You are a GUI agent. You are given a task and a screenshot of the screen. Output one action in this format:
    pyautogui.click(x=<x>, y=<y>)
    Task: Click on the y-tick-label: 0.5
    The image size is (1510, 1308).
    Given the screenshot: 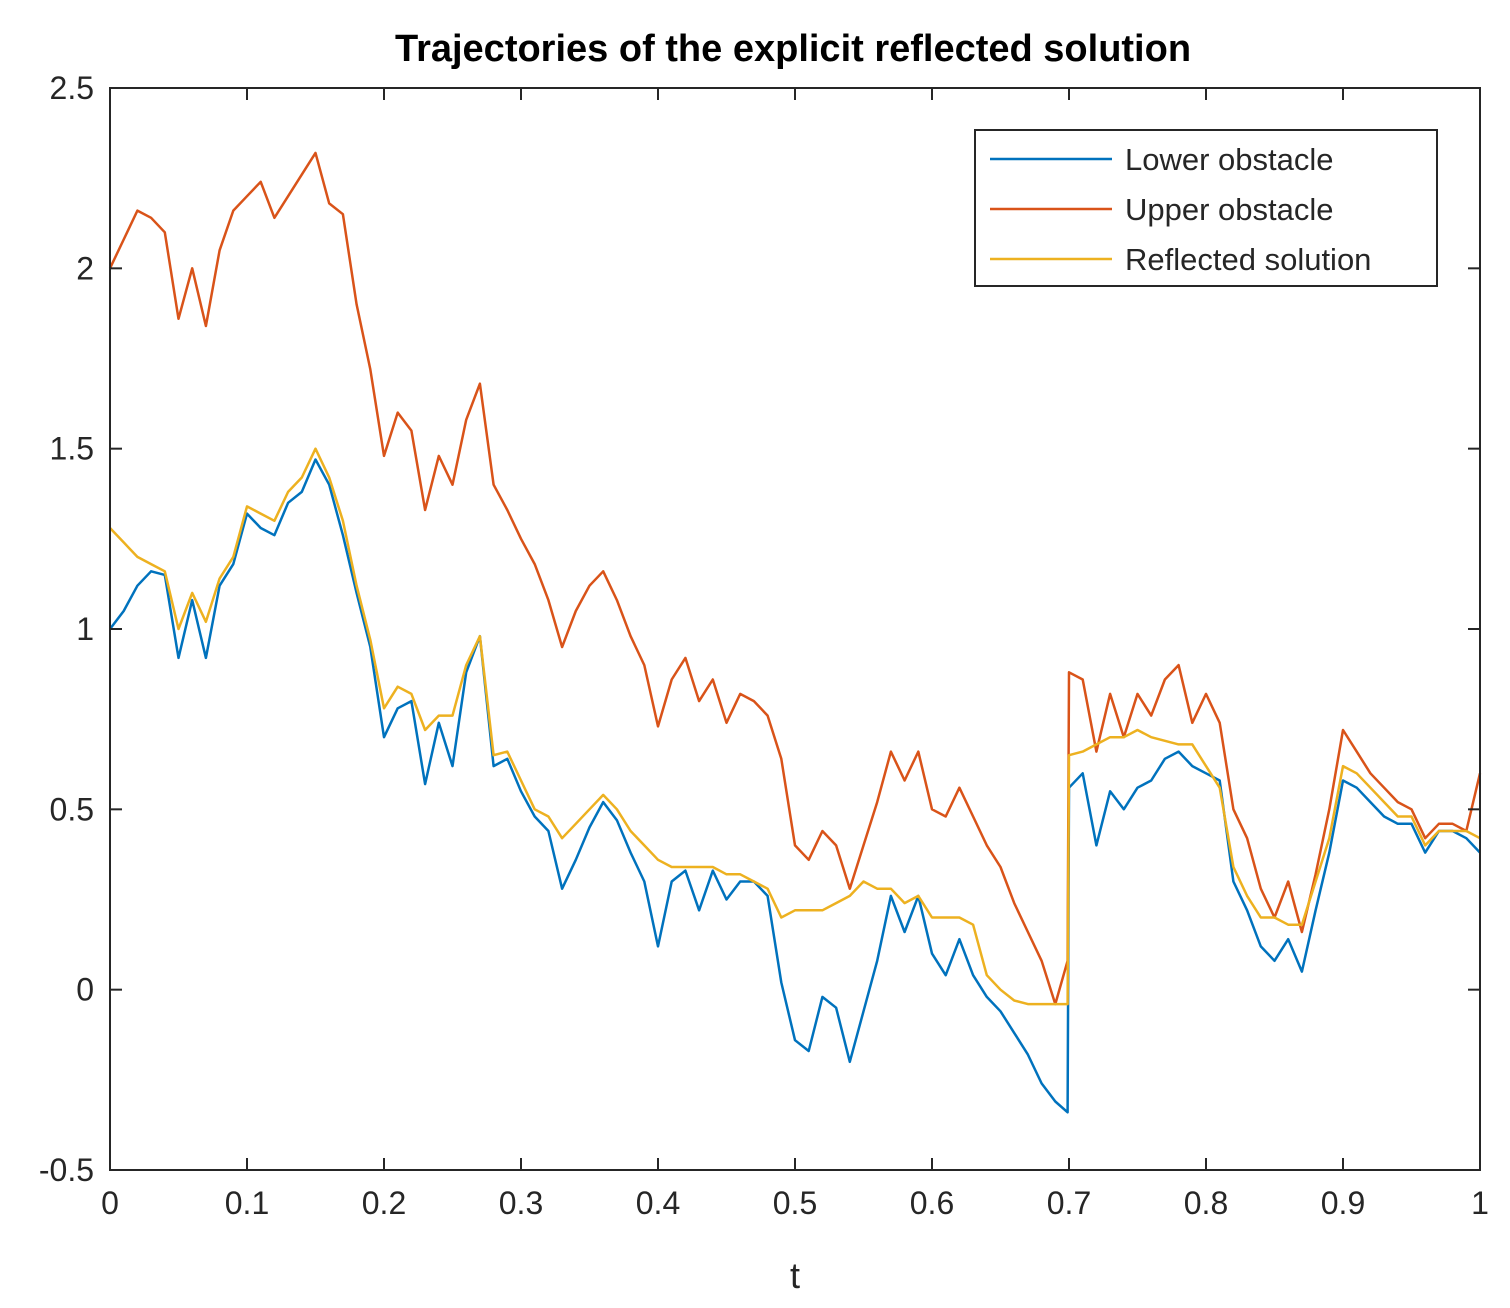 What is the action you would take?
    pyautogui.click(x=72, y=809)
    